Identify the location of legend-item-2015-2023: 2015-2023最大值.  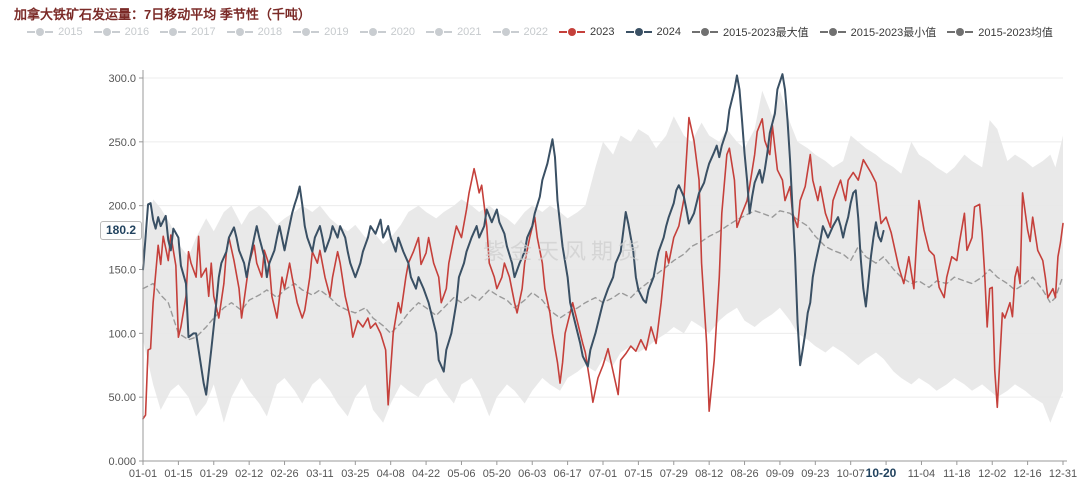
(750, 32).